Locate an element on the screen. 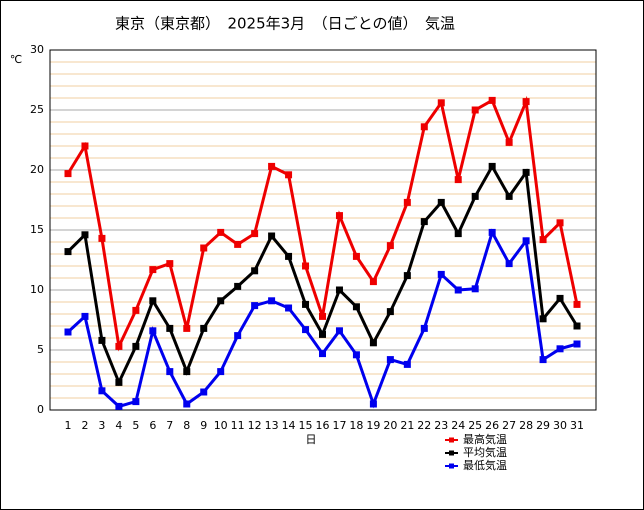 This screenshot has width=644, height=510. x-tick-label: 14 is located at coordinates (289, 425).